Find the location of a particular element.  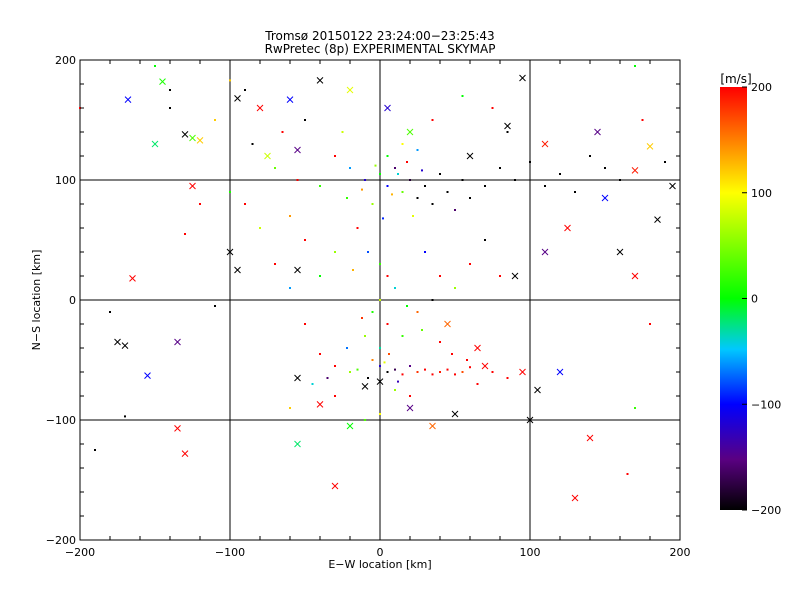

chart-title: Tromsø 20150122 23:24:00−23:25:43 is located at coordinates (379, 36).